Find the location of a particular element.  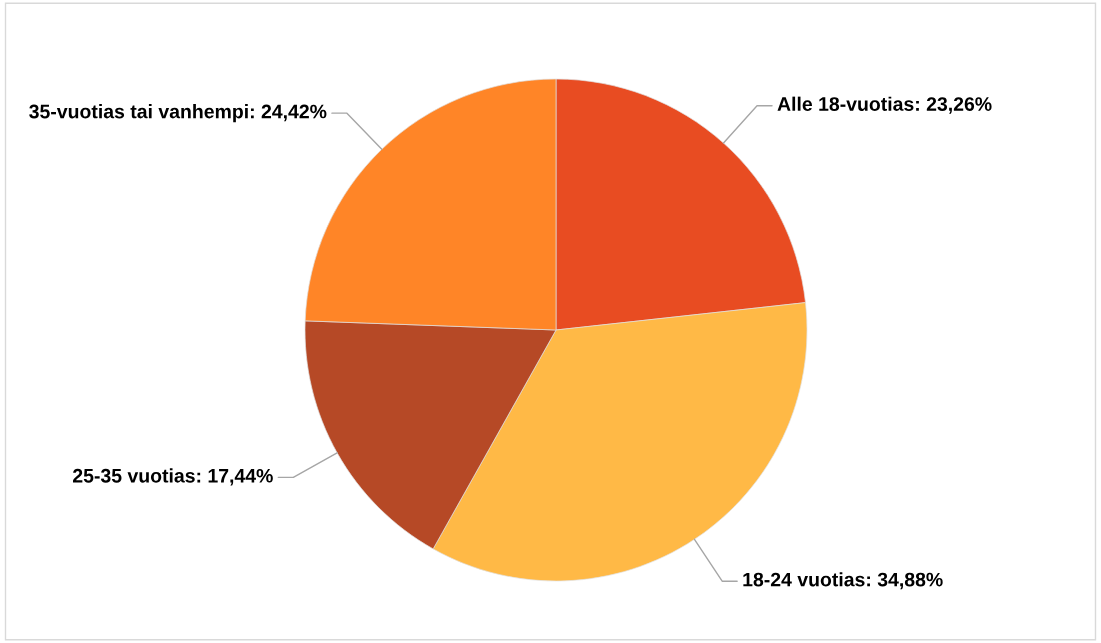

slice-label: 25-35 vuotias: 17,44% is located at coordinates (173, 477).